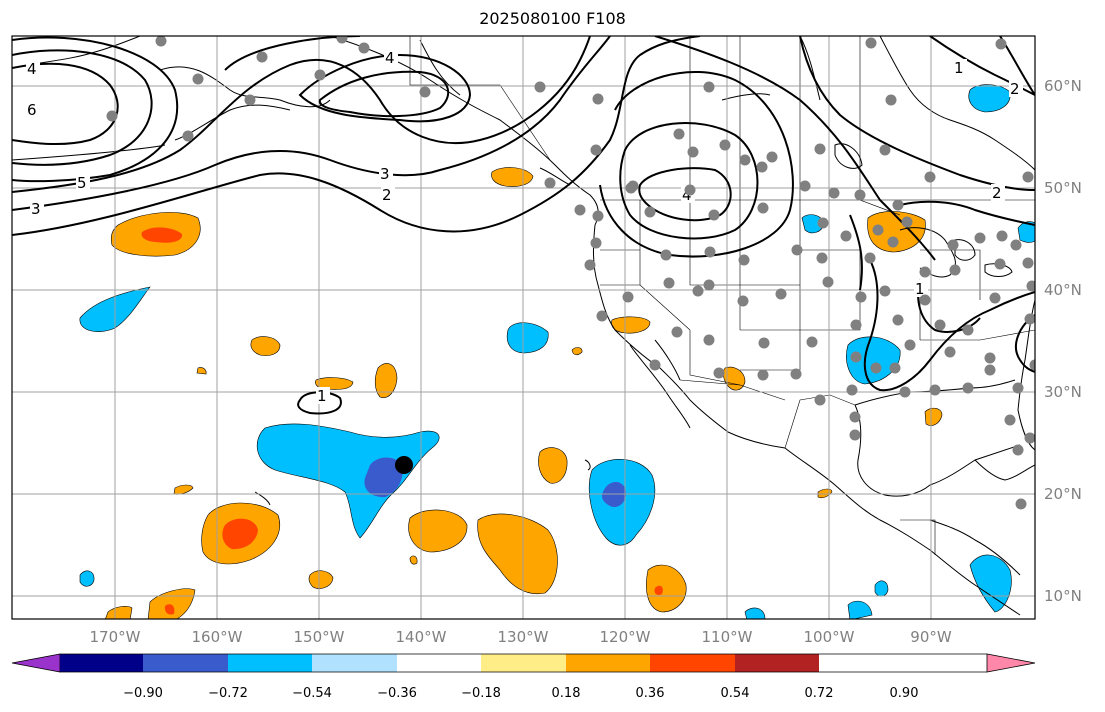  I want to click on colorbar-tick-label: −0.18, so click(481, 693).